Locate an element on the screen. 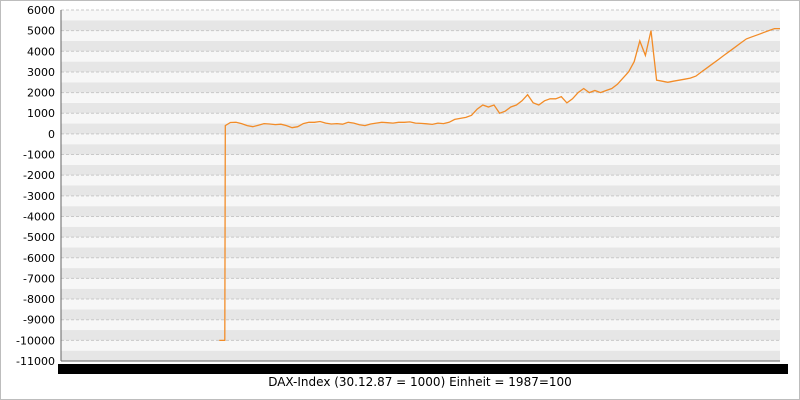 Image resolution: width=800 pixels, height=400 pixels. y-tick-label: 6000 is located at coordinates (41, 10).